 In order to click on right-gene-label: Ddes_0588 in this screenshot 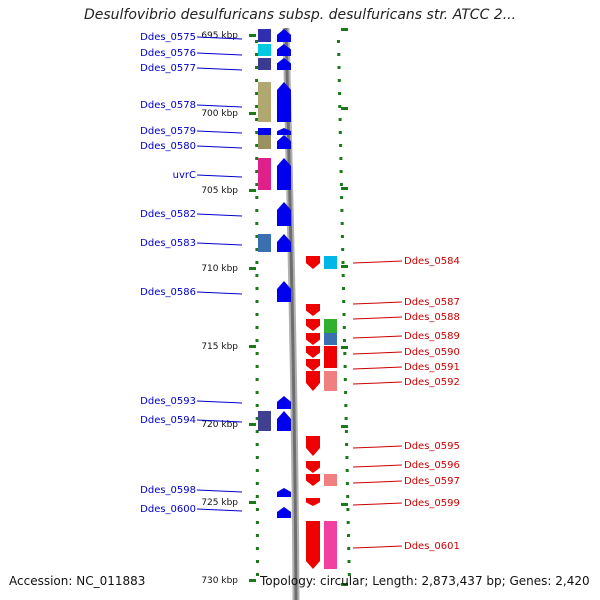, I will do `click(432, 317)`.